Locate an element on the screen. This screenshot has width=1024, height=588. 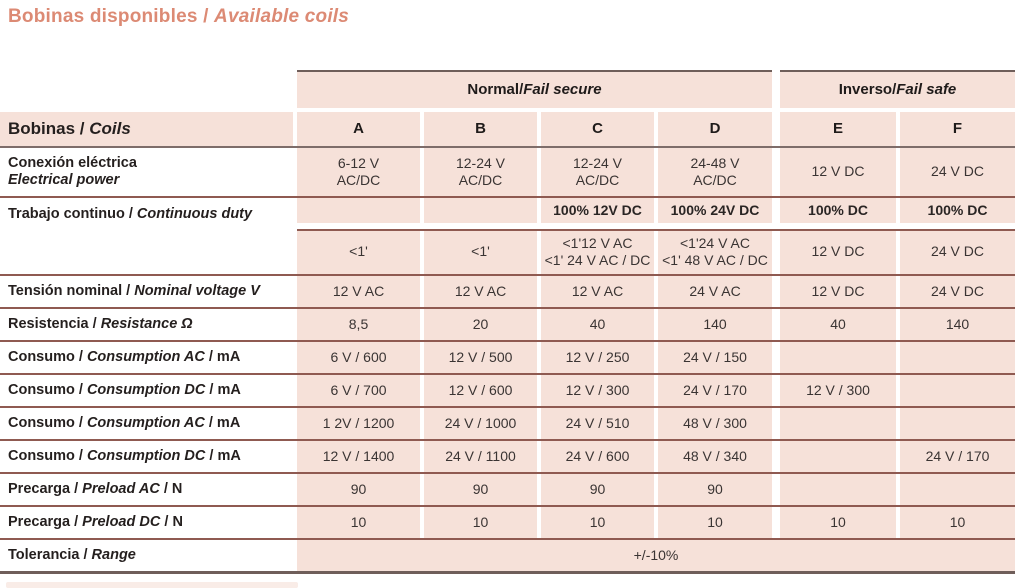
label-en: Continuous duty is located at coordinates (194, 213).